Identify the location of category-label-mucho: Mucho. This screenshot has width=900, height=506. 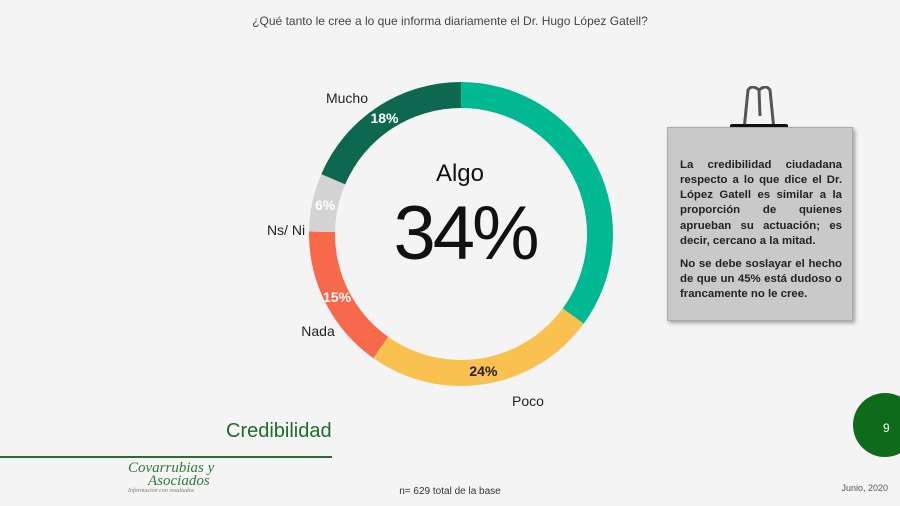
(347, 98).